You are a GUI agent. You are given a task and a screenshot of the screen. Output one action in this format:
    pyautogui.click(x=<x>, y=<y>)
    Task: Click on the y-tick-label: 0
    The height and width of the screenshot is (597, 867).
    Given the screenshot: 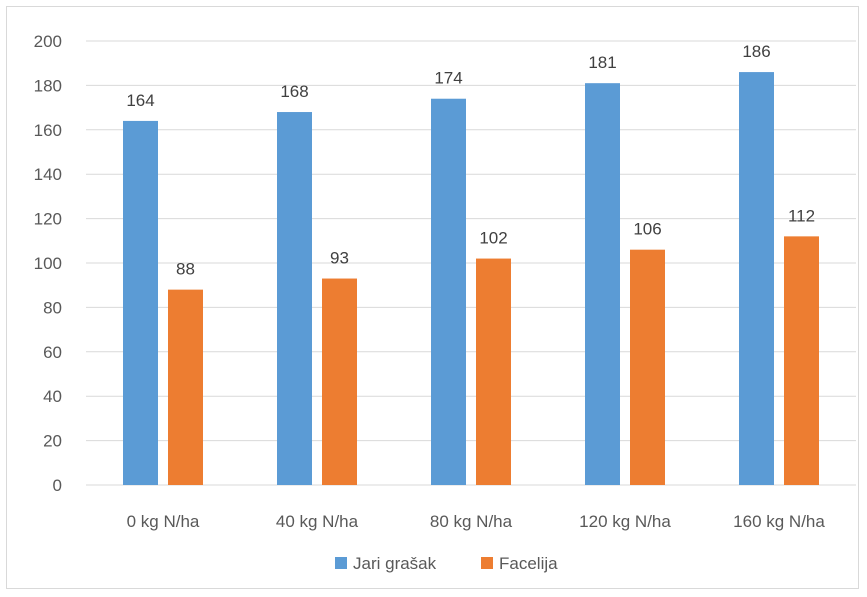 What is the action you would take?
    pyautogui.click(x=57, y=485)
    